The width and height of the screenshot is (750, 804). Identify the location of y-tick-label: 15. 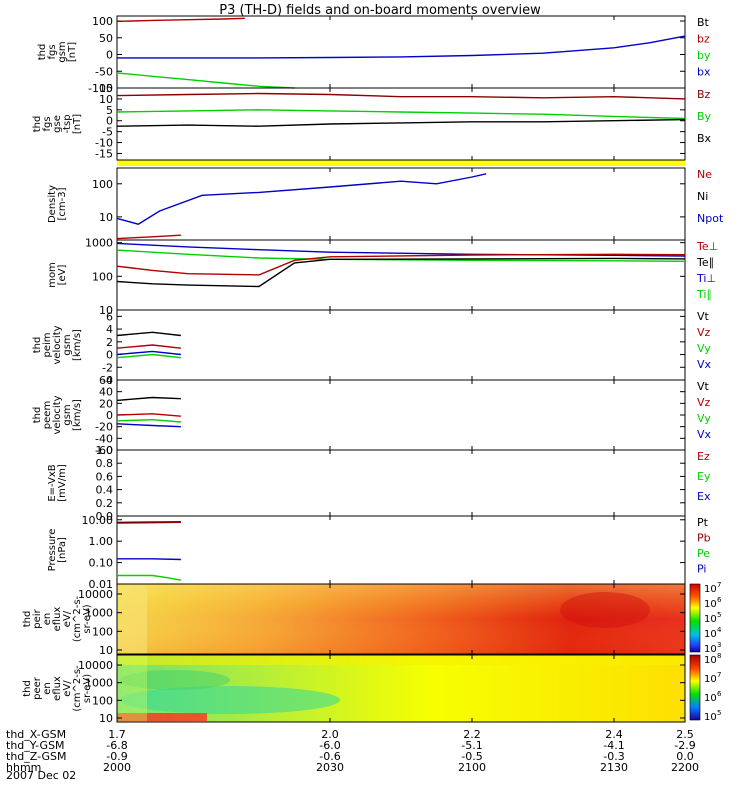
(106, 88).